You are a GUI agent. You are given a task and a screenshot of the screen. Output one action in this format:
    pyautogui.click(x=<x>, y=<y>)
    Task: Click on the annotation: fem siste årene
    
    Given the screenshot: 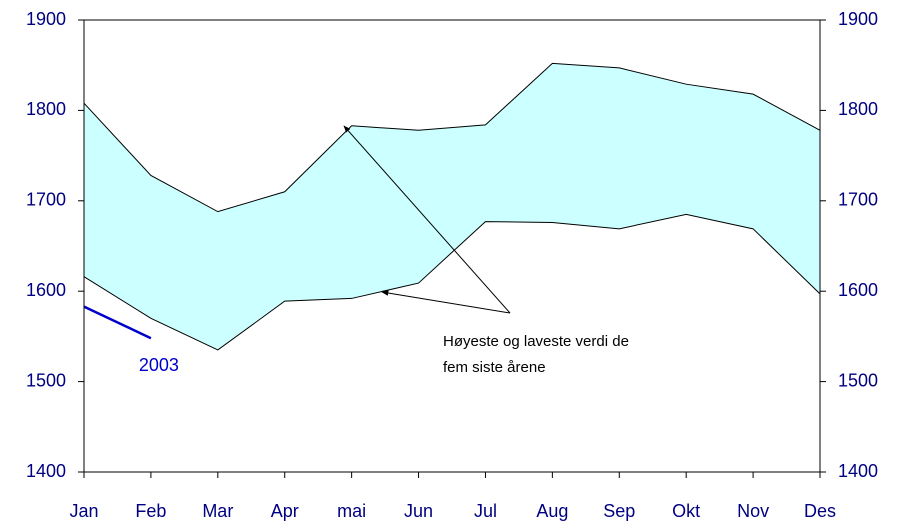 What is the action you would take?
    pyautogui.click(x=494, y=367)
    